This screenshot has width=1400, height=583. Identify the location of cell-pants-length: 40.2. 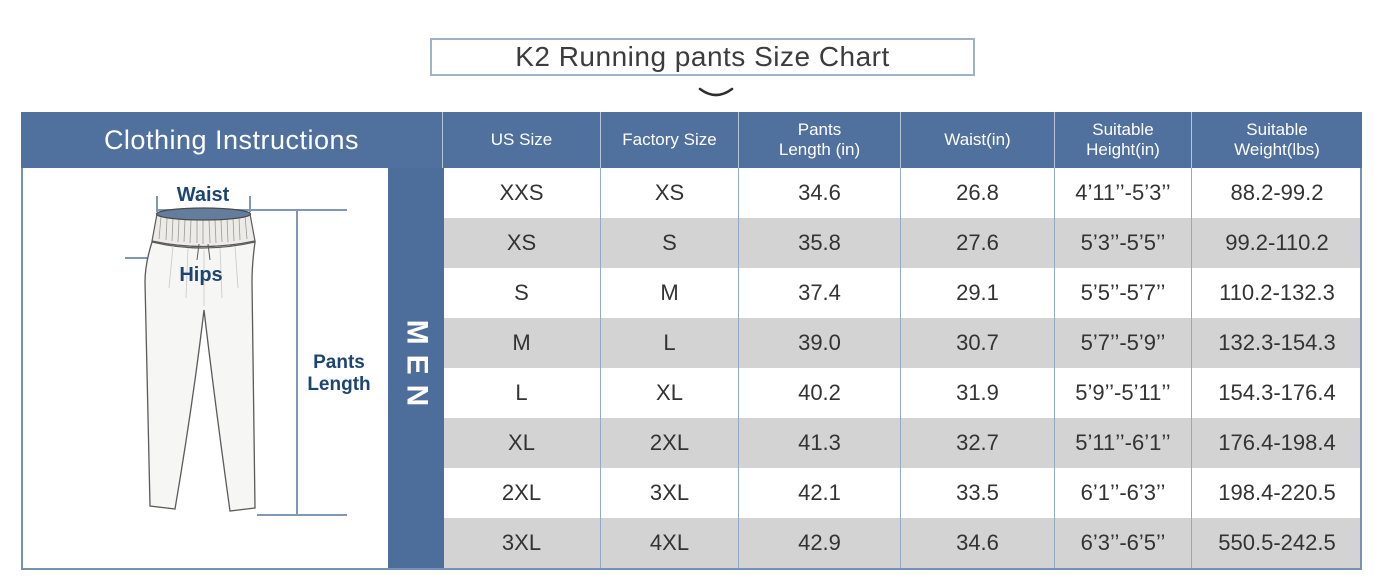
(819, 393).